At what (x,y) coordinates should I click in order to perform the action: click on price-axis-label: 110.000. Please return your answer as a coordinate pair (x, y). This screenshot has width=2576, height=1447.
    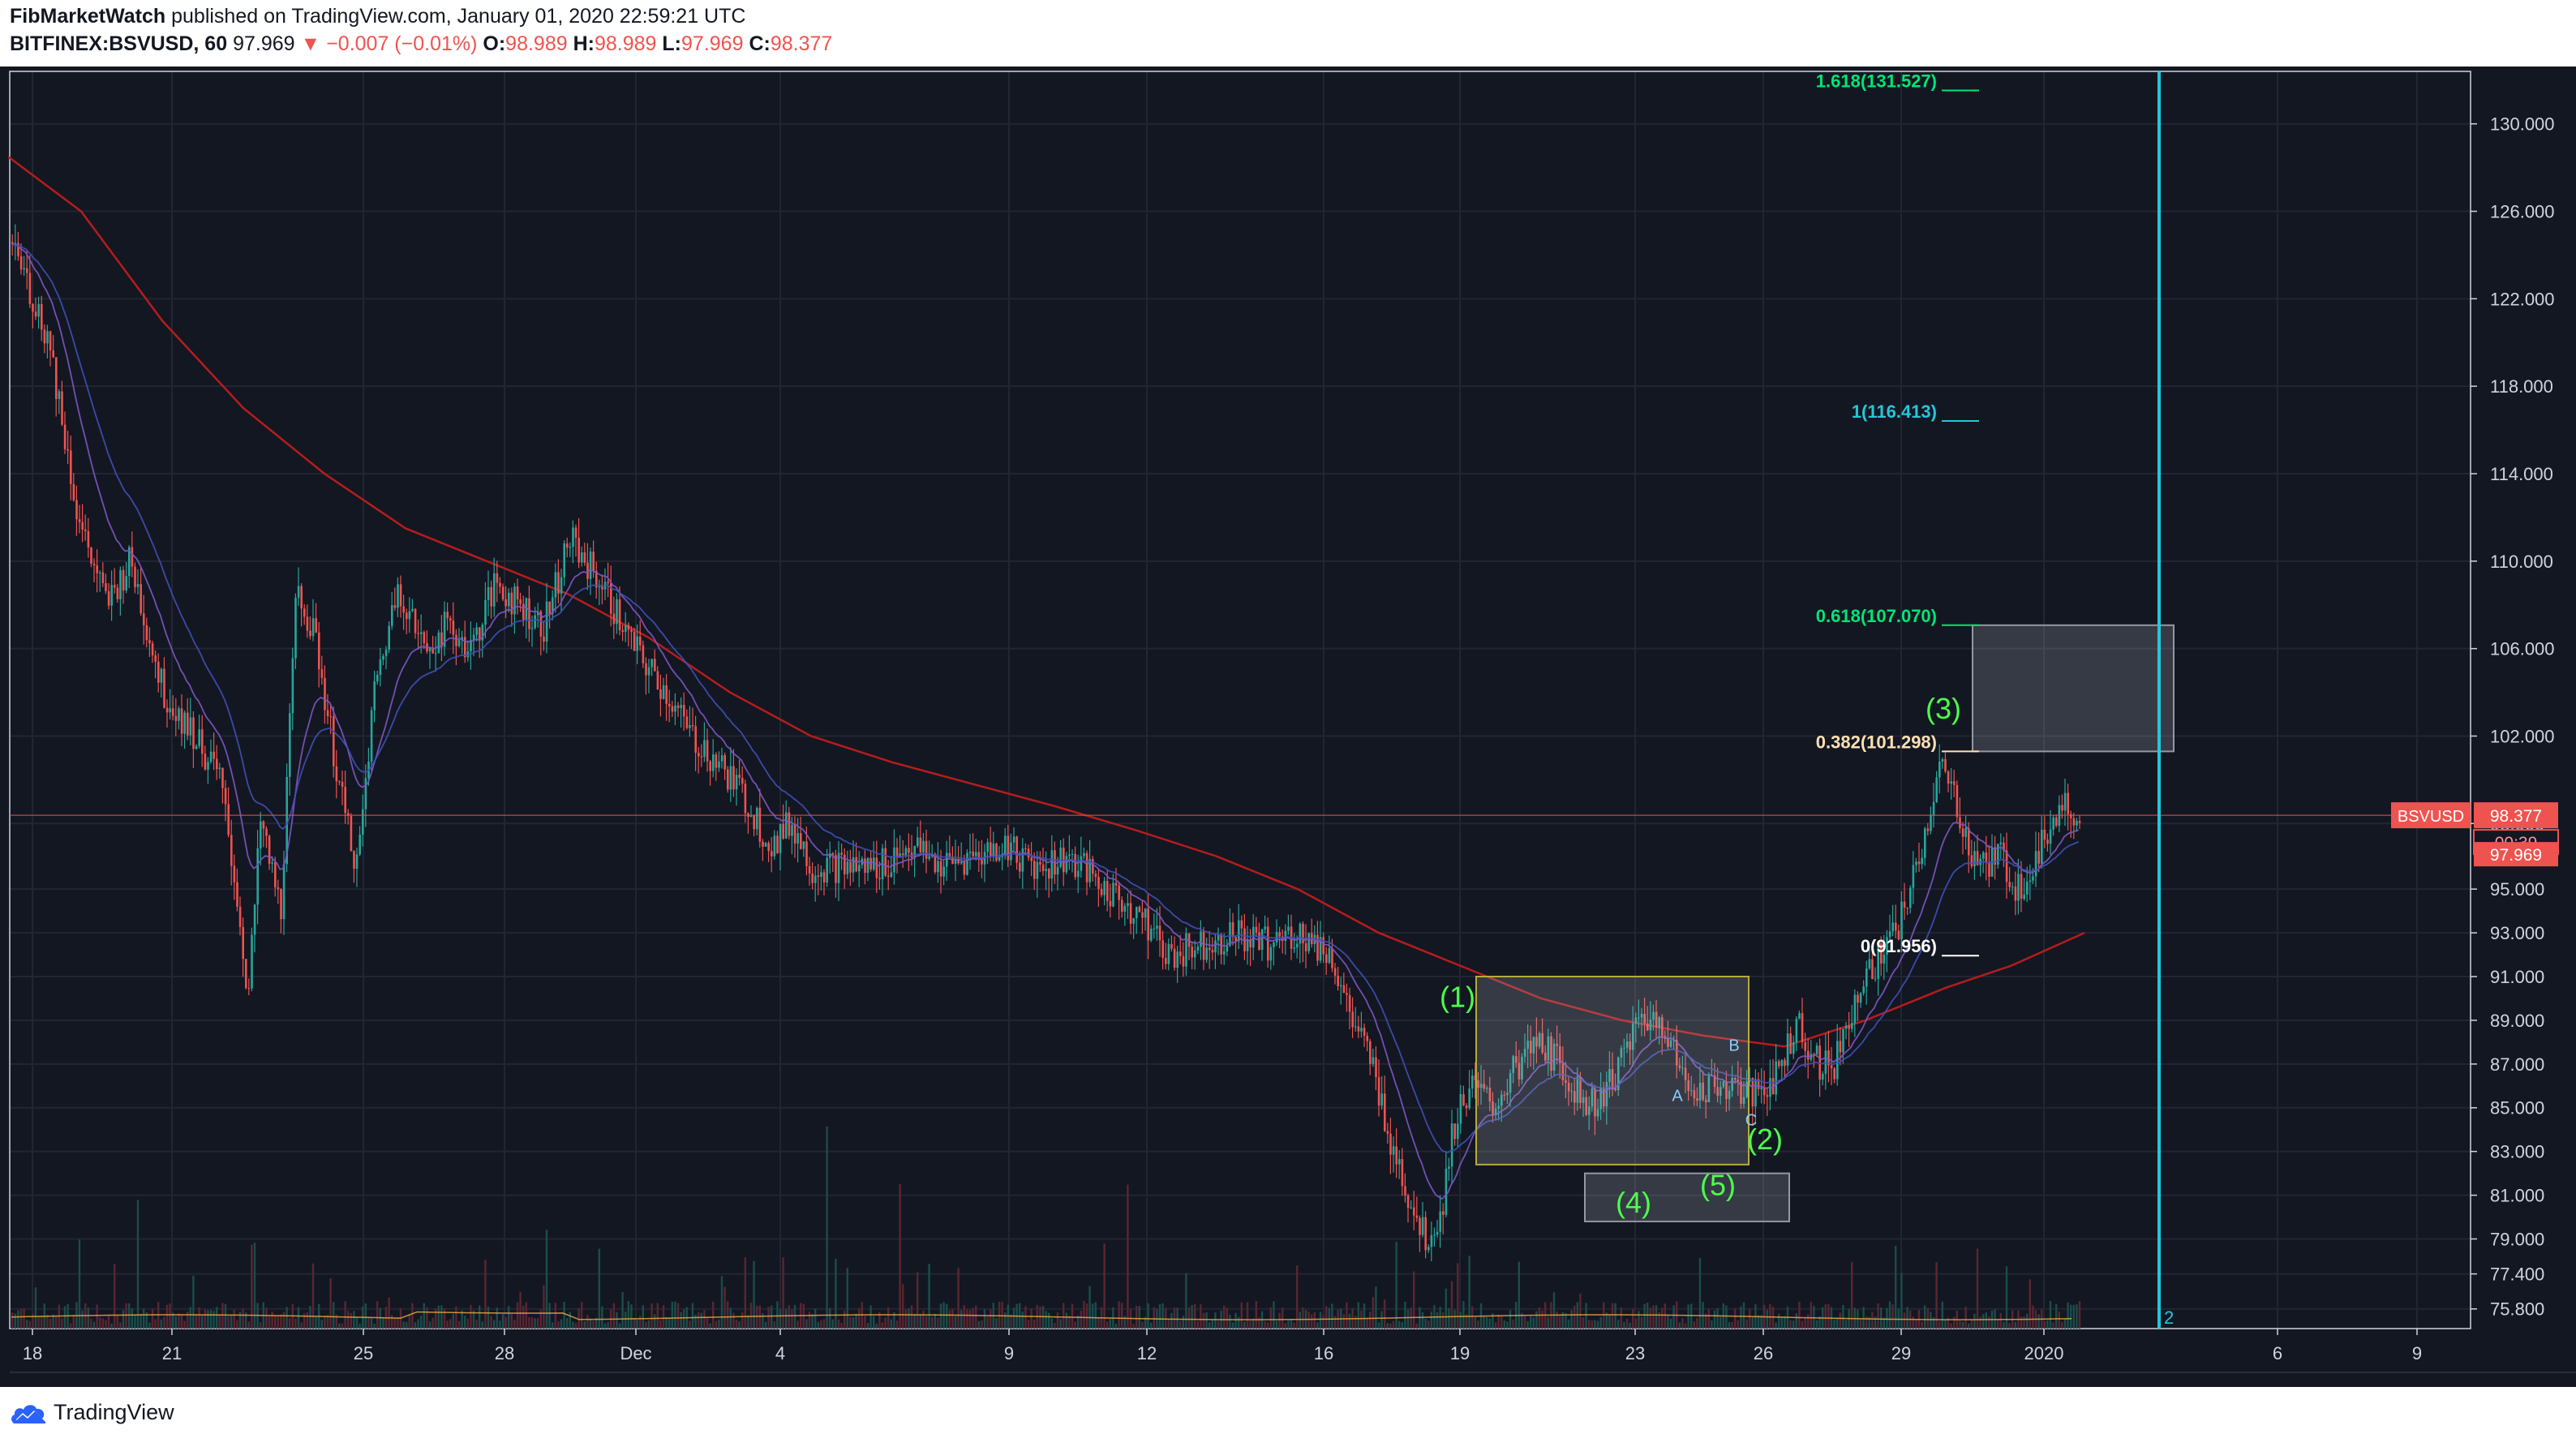
    Looking at the image, I should click on (2521, 562).